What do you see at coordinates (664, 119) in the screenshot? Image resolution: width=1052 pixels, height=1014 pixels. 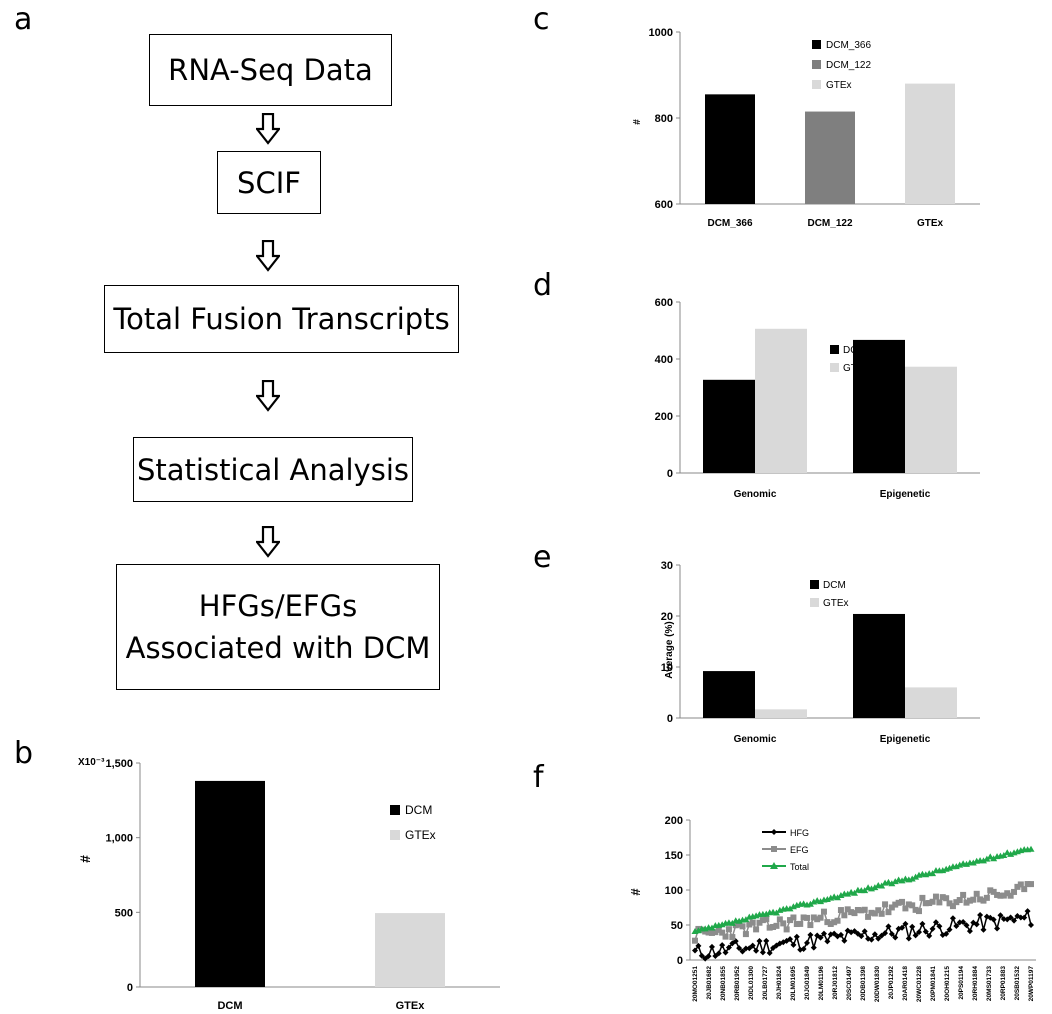 I see `y-tick-label: 800` at bounding box center [664, 119].